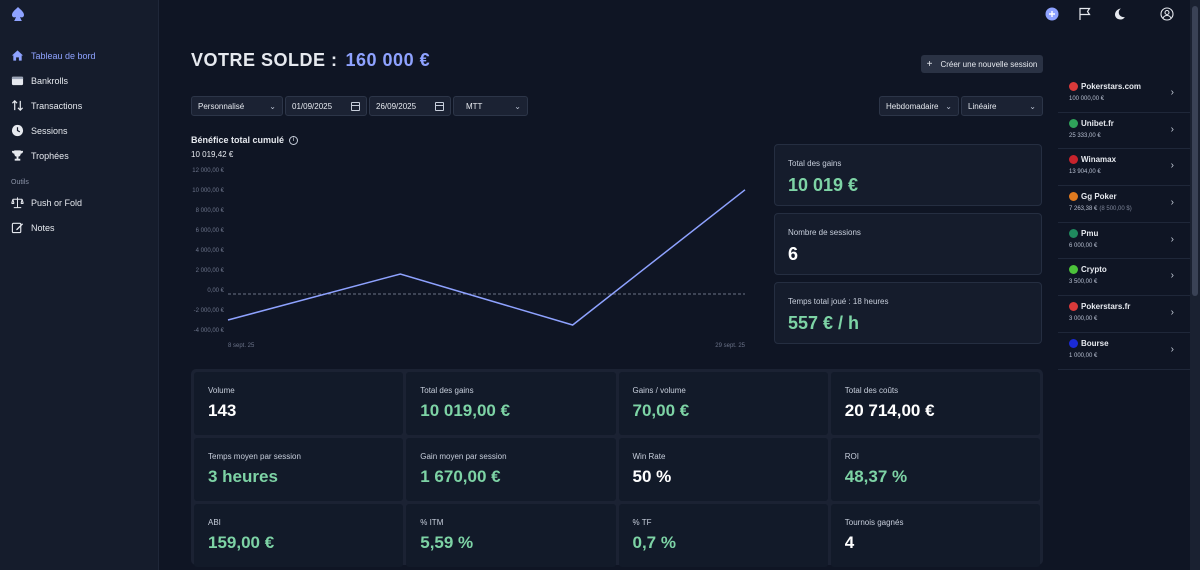  I want to click on start-date-input: 01/09/2025, so click(326, 106).